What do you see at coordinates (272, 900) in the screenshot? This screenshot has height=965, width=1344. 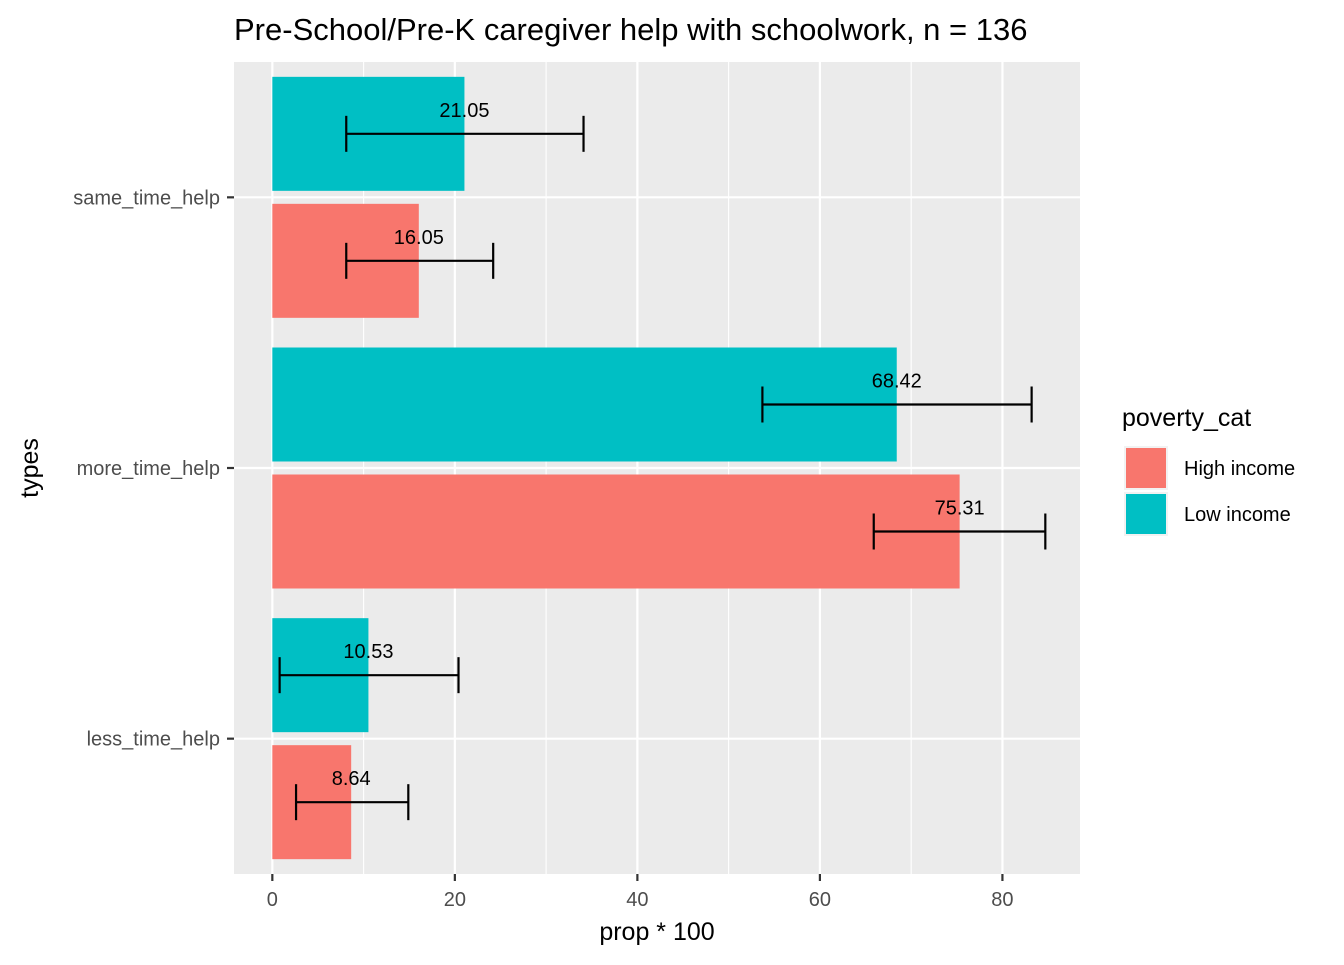 I see `x-tick-label: 0` at bounding box center [272, 900].